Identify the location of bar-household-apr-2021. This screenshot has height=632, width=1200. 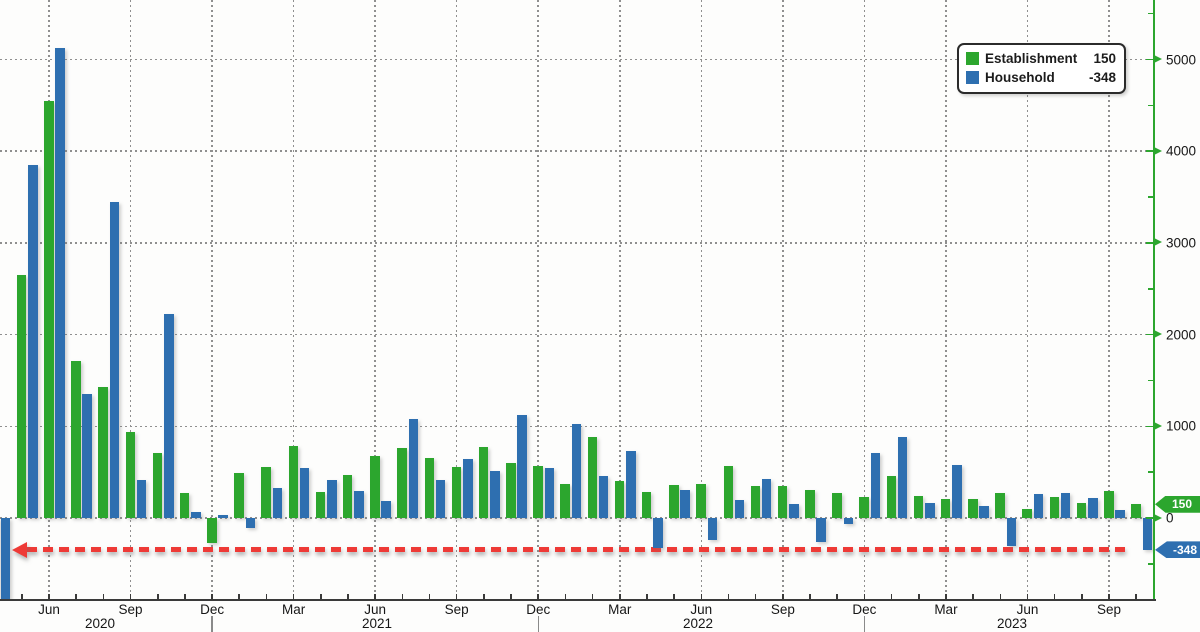
(332, 498).